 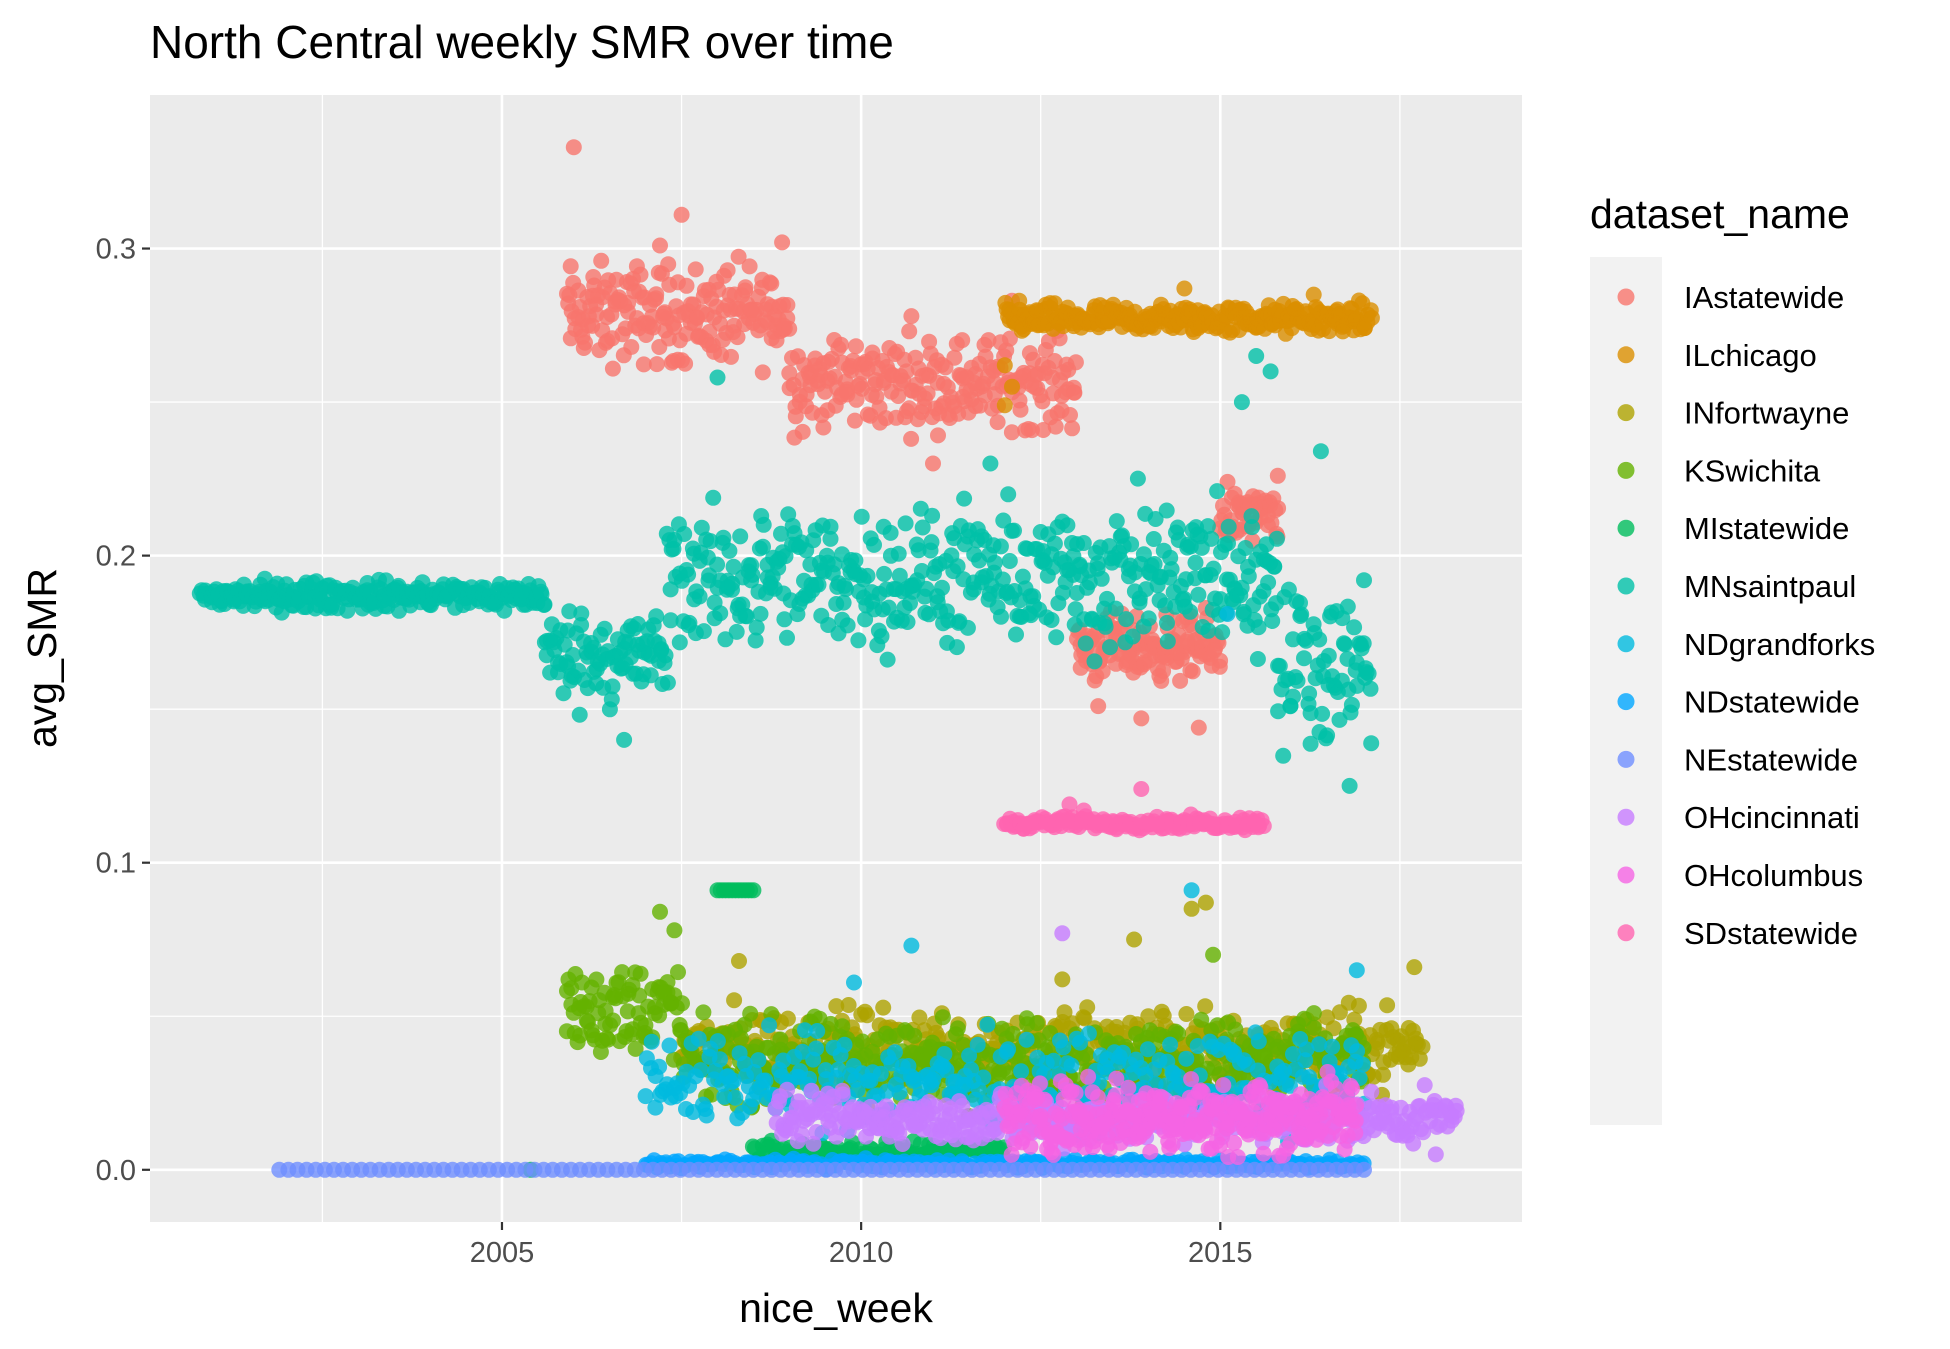 What do you see at coordinates (1752, 470) in the screenshot?
I see `legend-label-KSwichita: KSwichita` at bounding box center [1752, 470].